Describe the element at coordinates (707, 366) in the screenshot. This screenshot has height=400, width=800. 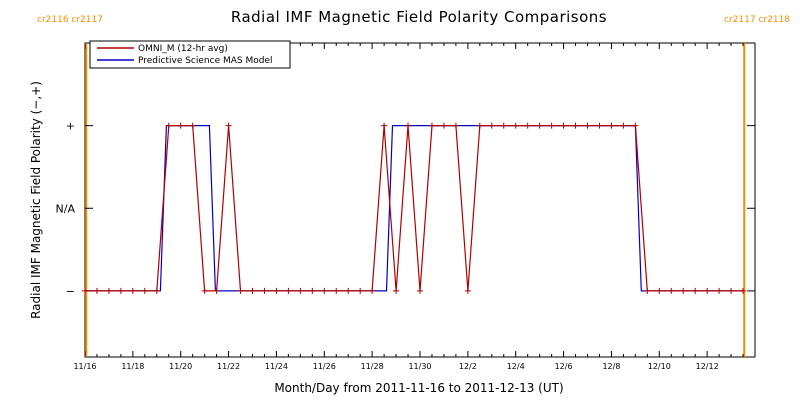
I see `x-tick-label: 12/12` at that location.